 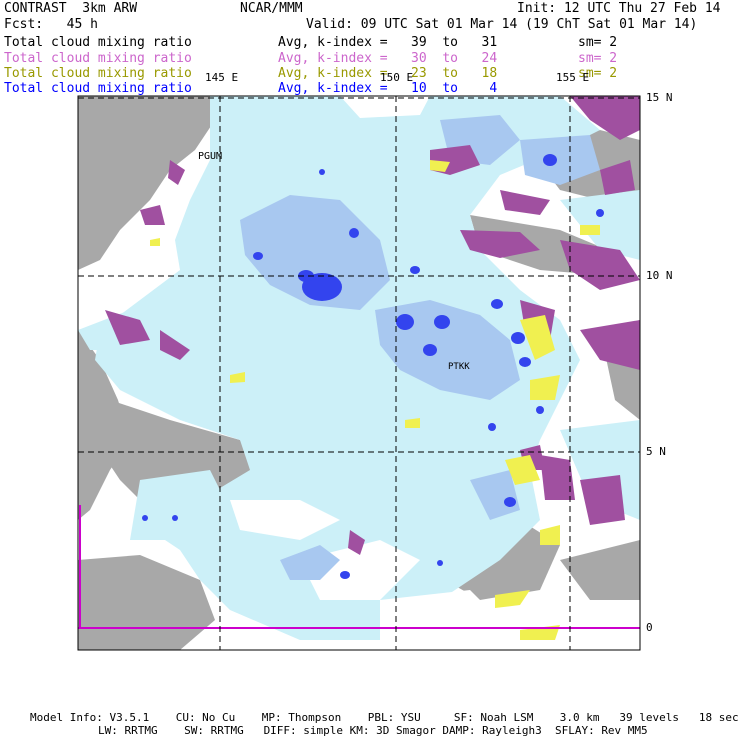 What do you see at coordinates (573, 77) in the screenshot?
I see `lon-label-155e: 155 E` at bounding box center [573, 77].